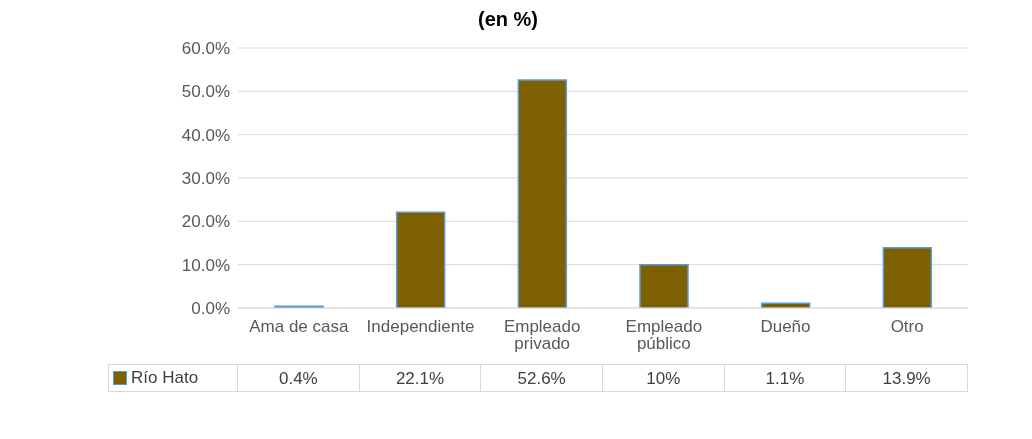 Image resolution: width=1032 pixels, height=439 pixels. What do you see at coordinates (205, 265) in the screenshot?
I see `y-tick-label: 10.0%` at bounding box center [205, 265].